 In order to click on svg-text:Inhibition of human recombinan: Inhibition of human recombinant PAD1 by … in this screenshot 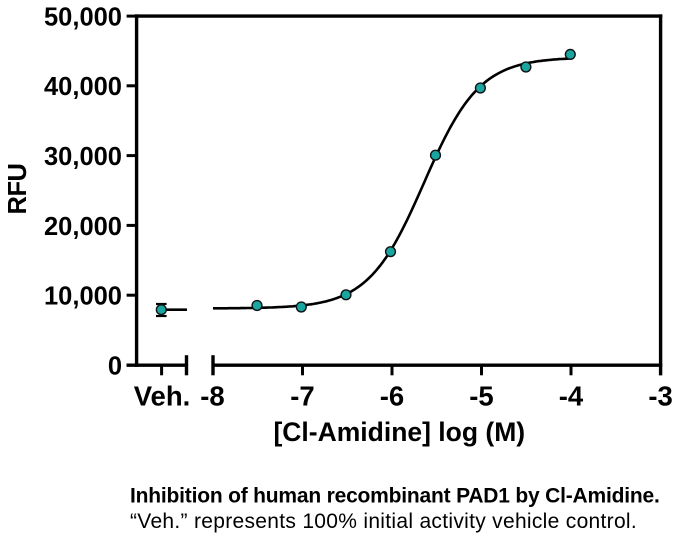, I will do `click(395, 495)`.